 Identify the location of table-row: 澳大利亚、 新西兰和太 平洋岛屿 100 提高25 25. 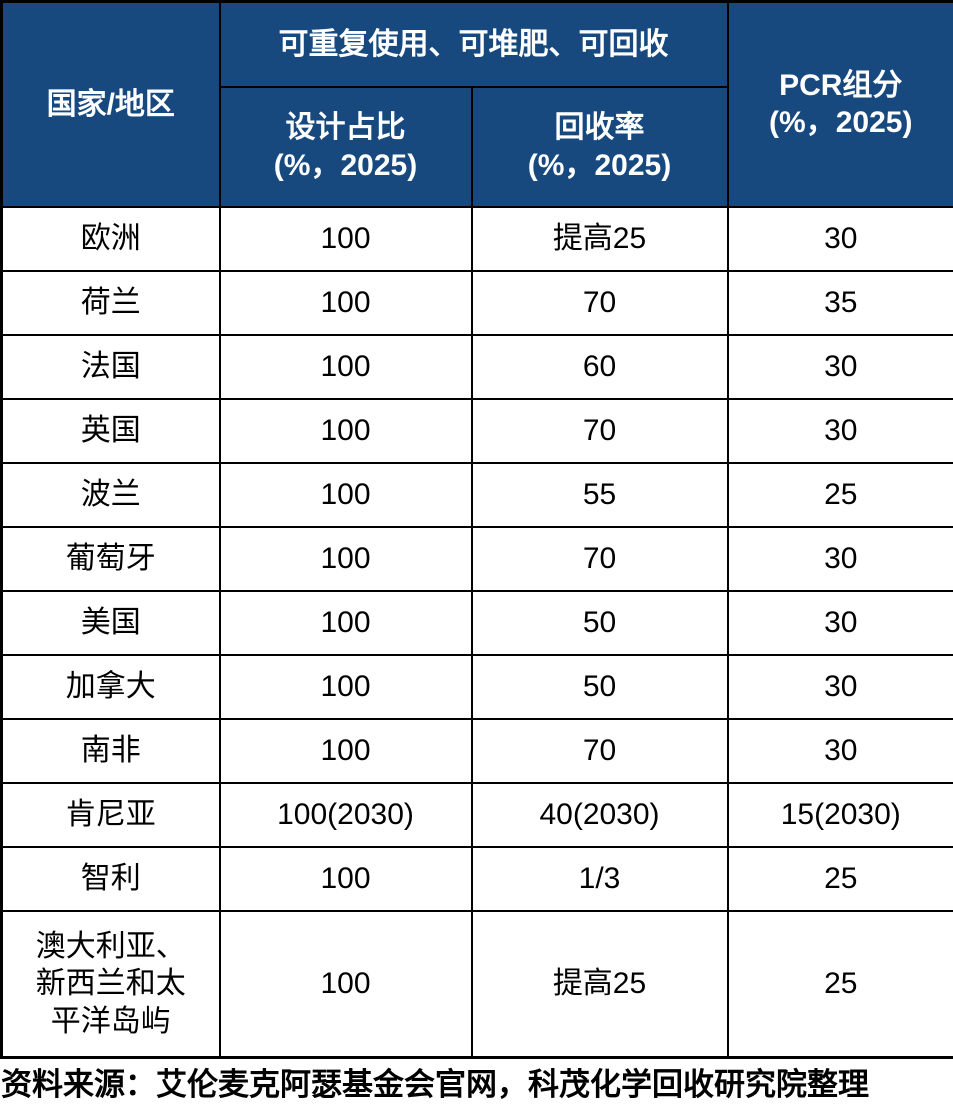
(477, 984).